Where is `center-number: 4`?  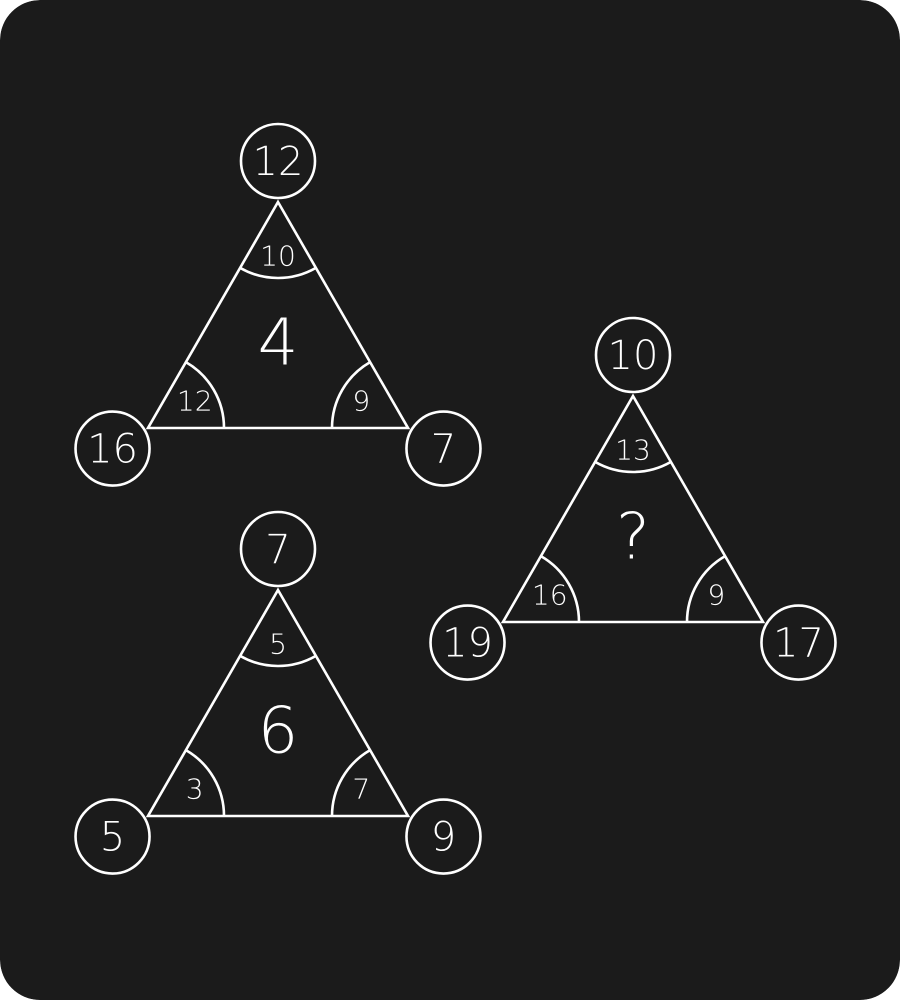
center-number: 4 is located at coordinates (278, 344).